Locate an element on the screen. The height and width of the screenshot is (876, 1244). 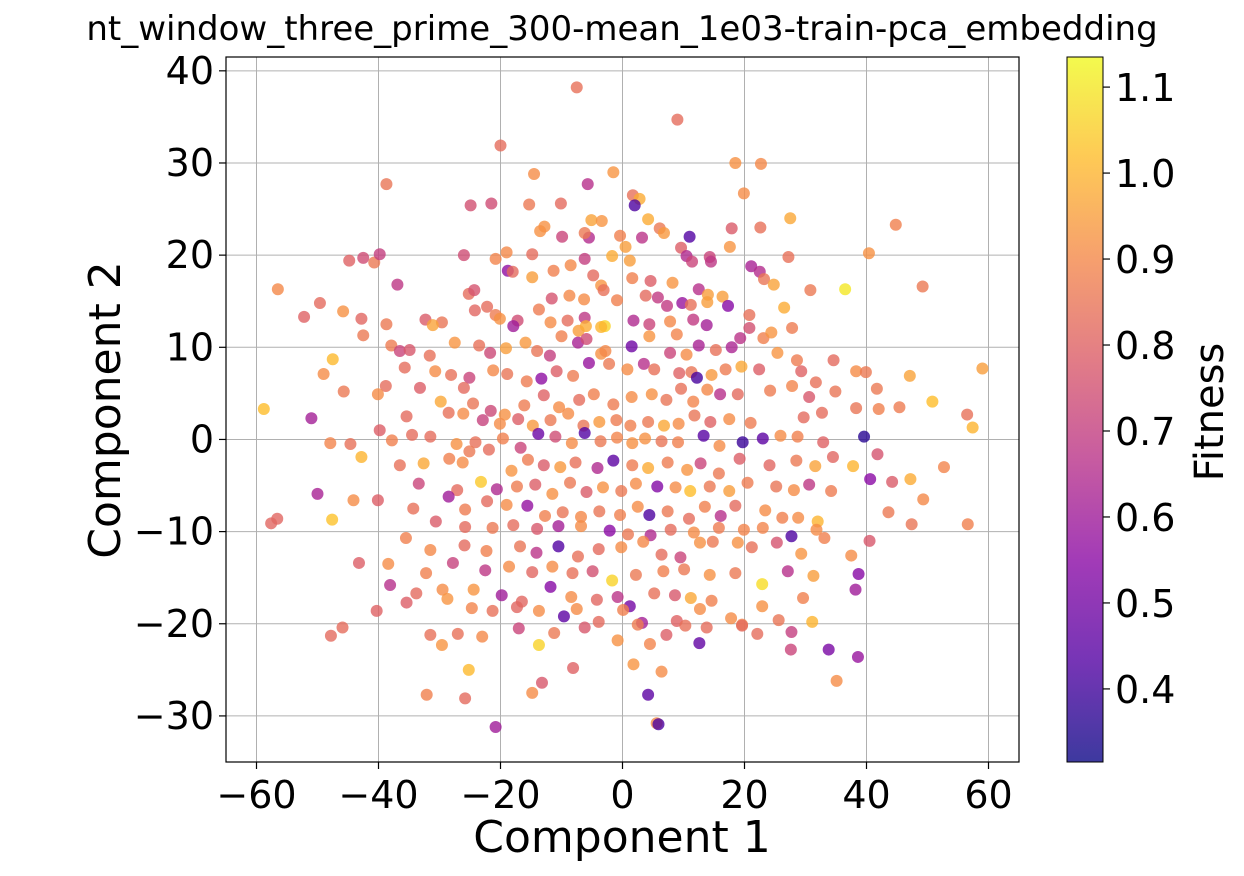
x-tick-label: 0 is located at coordinates (622, 795).